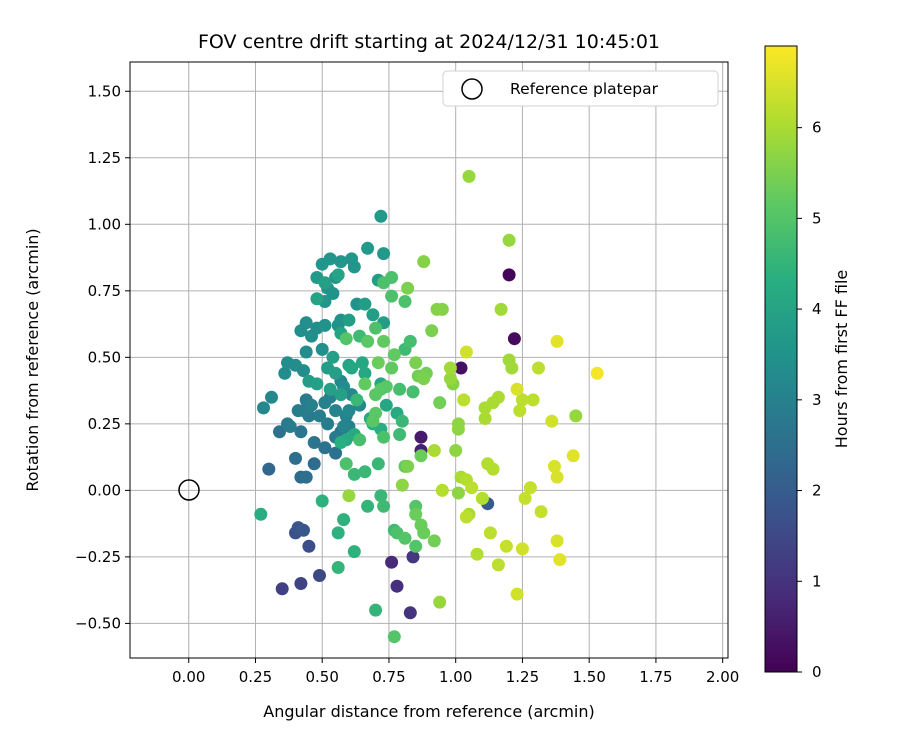  Describe the element at coordinates (98, 623) in the screenshot. I see `y-tick-label: −0.50` at that location.